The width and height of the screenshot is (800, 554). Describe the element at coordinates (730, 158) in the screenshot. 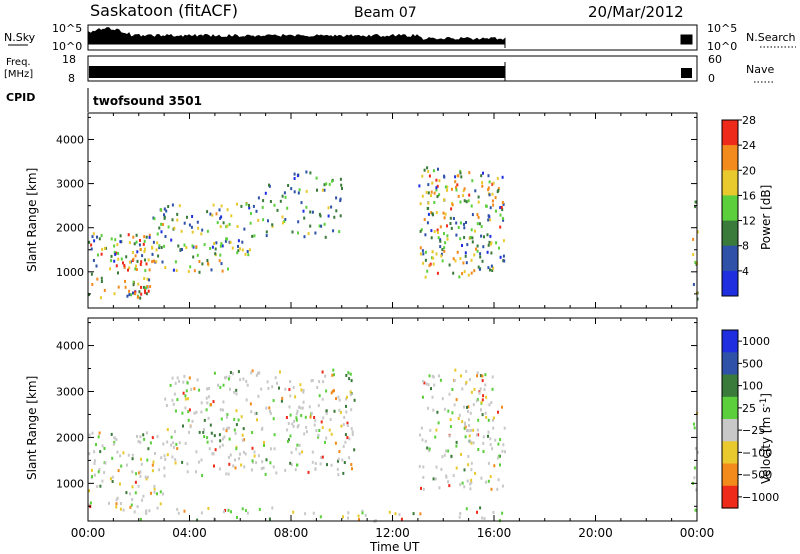

I see `colorbar-segment` at that location.